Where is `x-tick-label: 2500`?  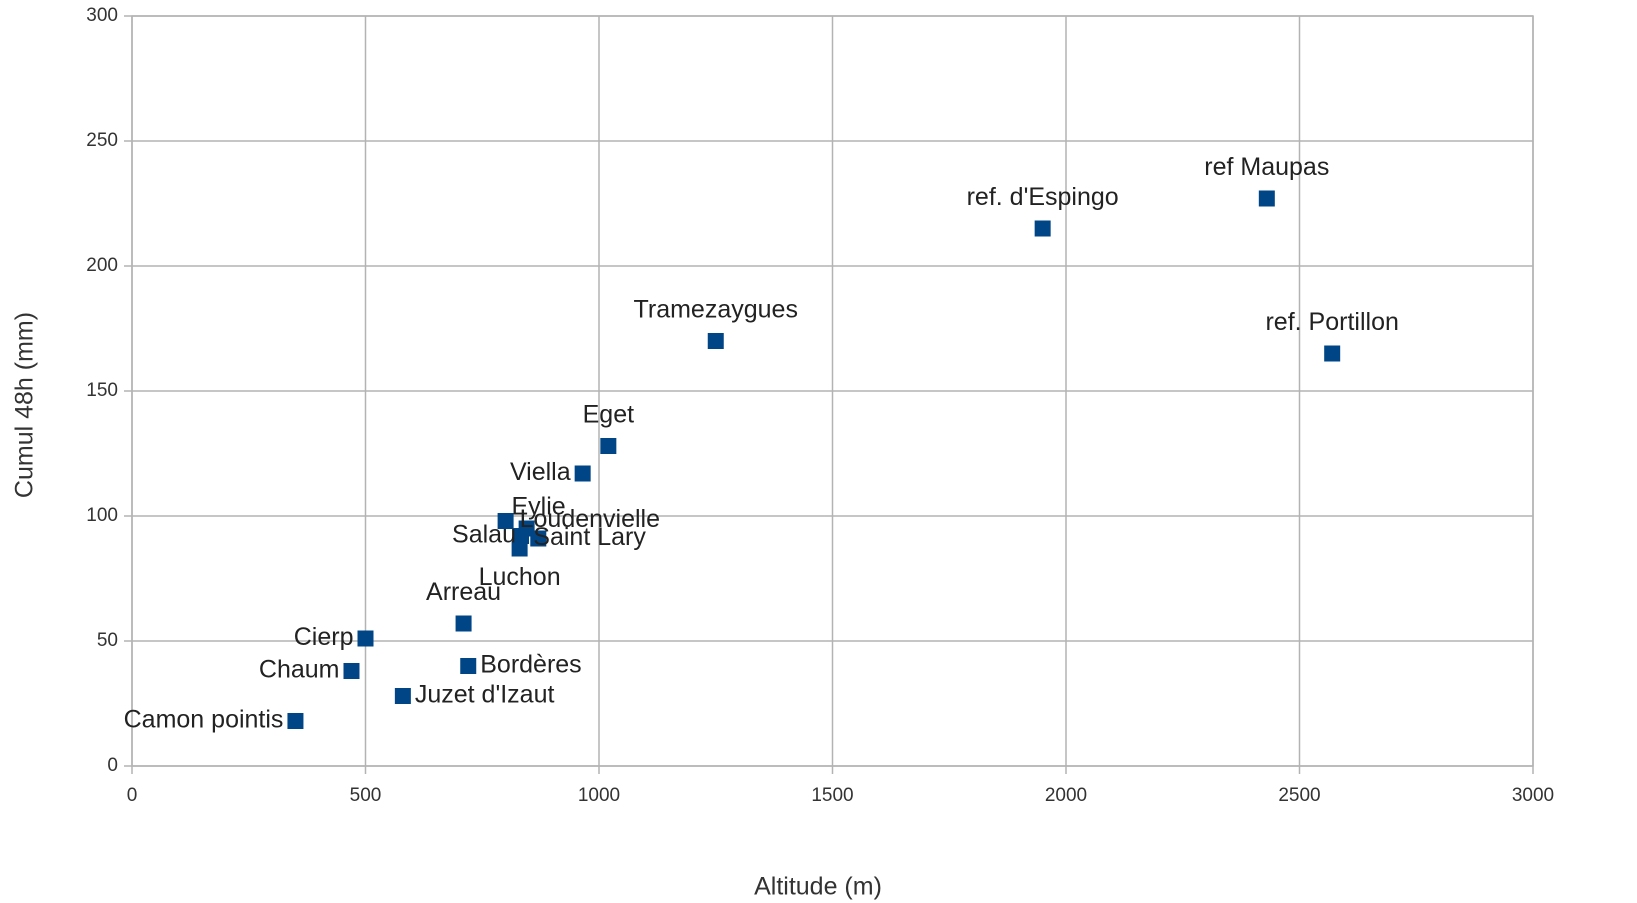
x-tick-label: 2500 is located at coordinates (1299, 795).